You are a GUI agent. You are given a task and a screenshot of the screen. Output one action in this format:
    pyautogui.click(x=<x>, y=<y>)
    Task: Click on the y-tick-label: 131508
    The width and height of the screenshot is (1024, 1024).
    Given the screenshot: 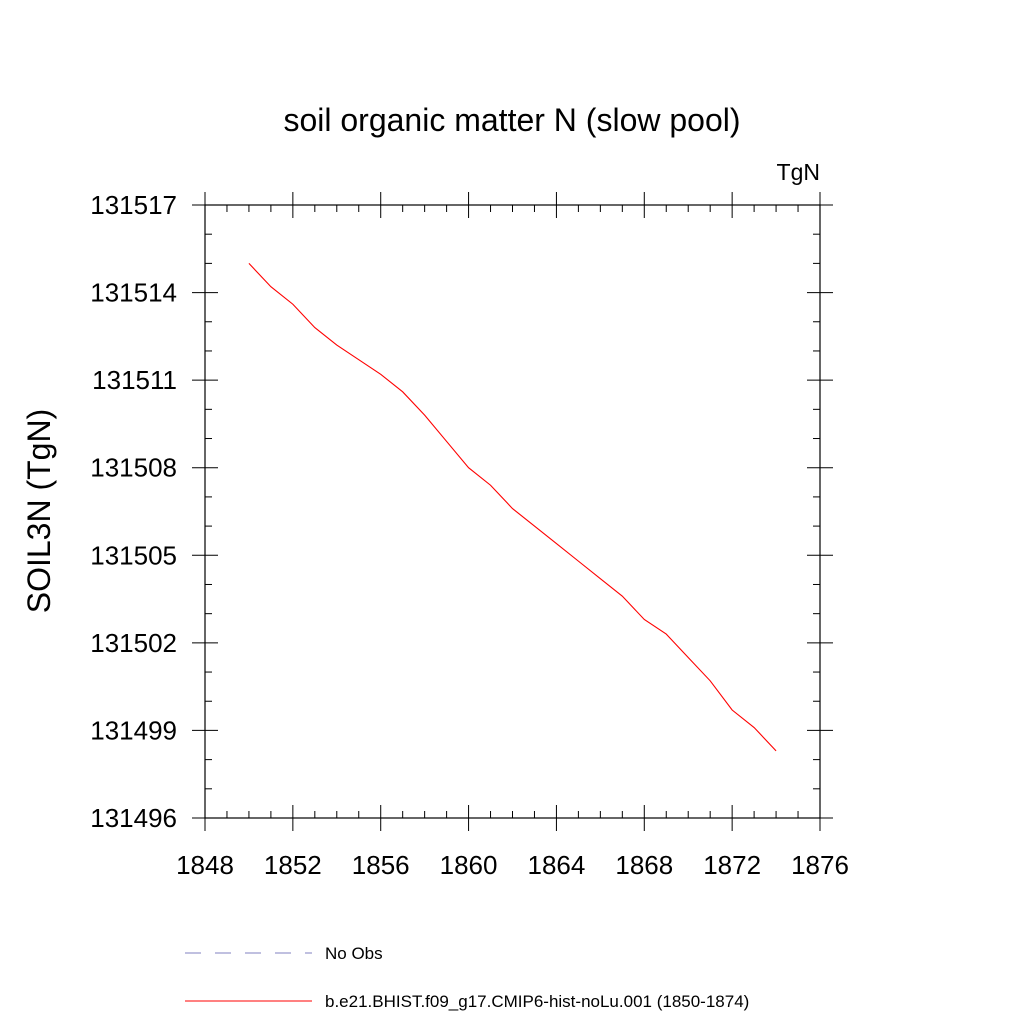 What is the action you would take?
    pyautogui.click(x=133, y=468)
    